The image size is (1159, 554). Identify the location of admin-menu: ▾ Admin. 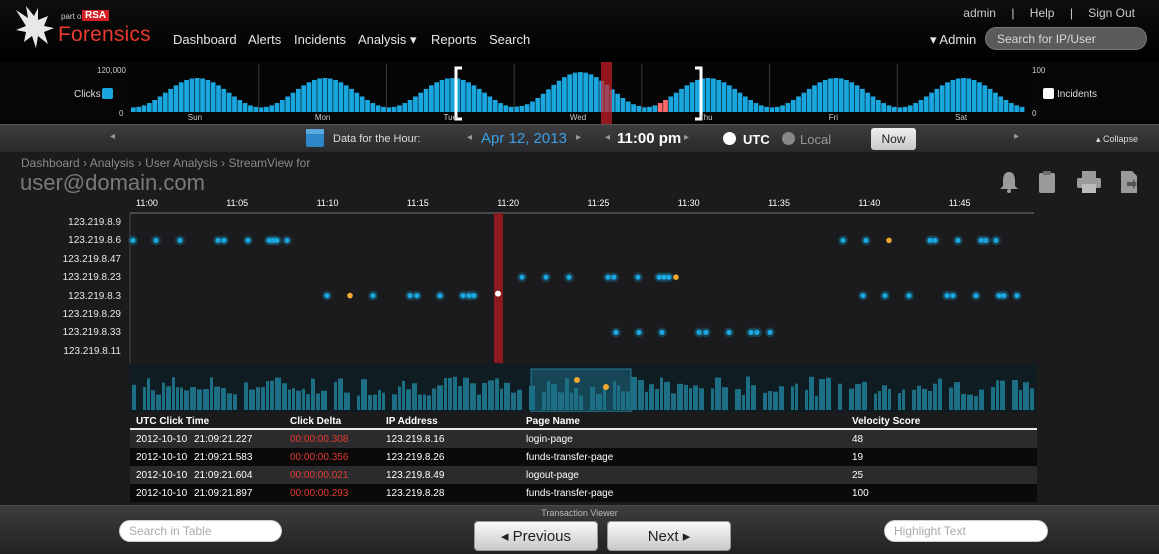
(953, 39).